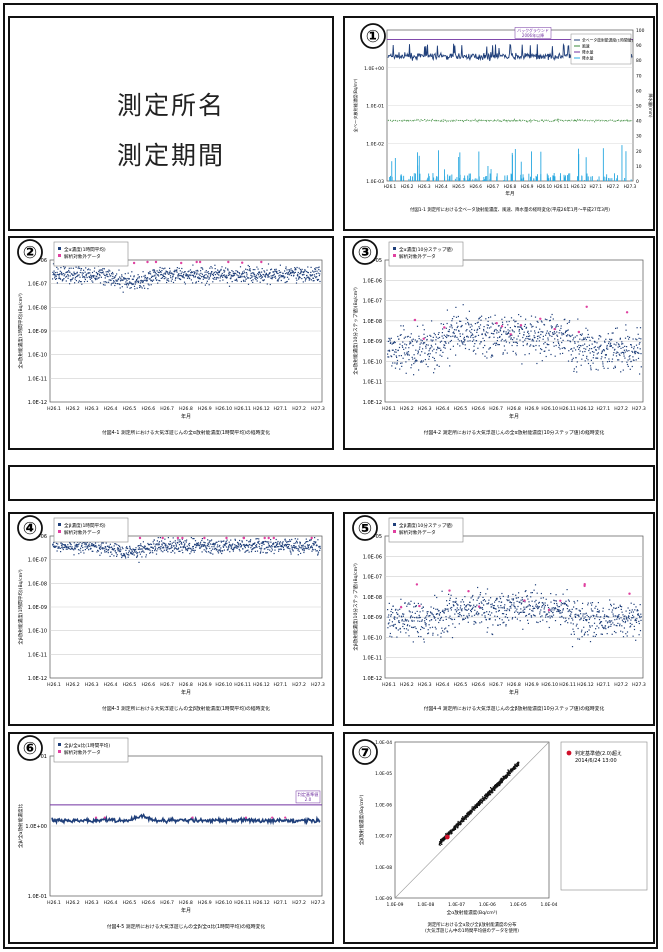 This screenshot has width=663, height=952. What do you see at coordinates (639, 409) in the screenshot?
I see `x-tick-label: H27.3` at bounding box center [639, 409].